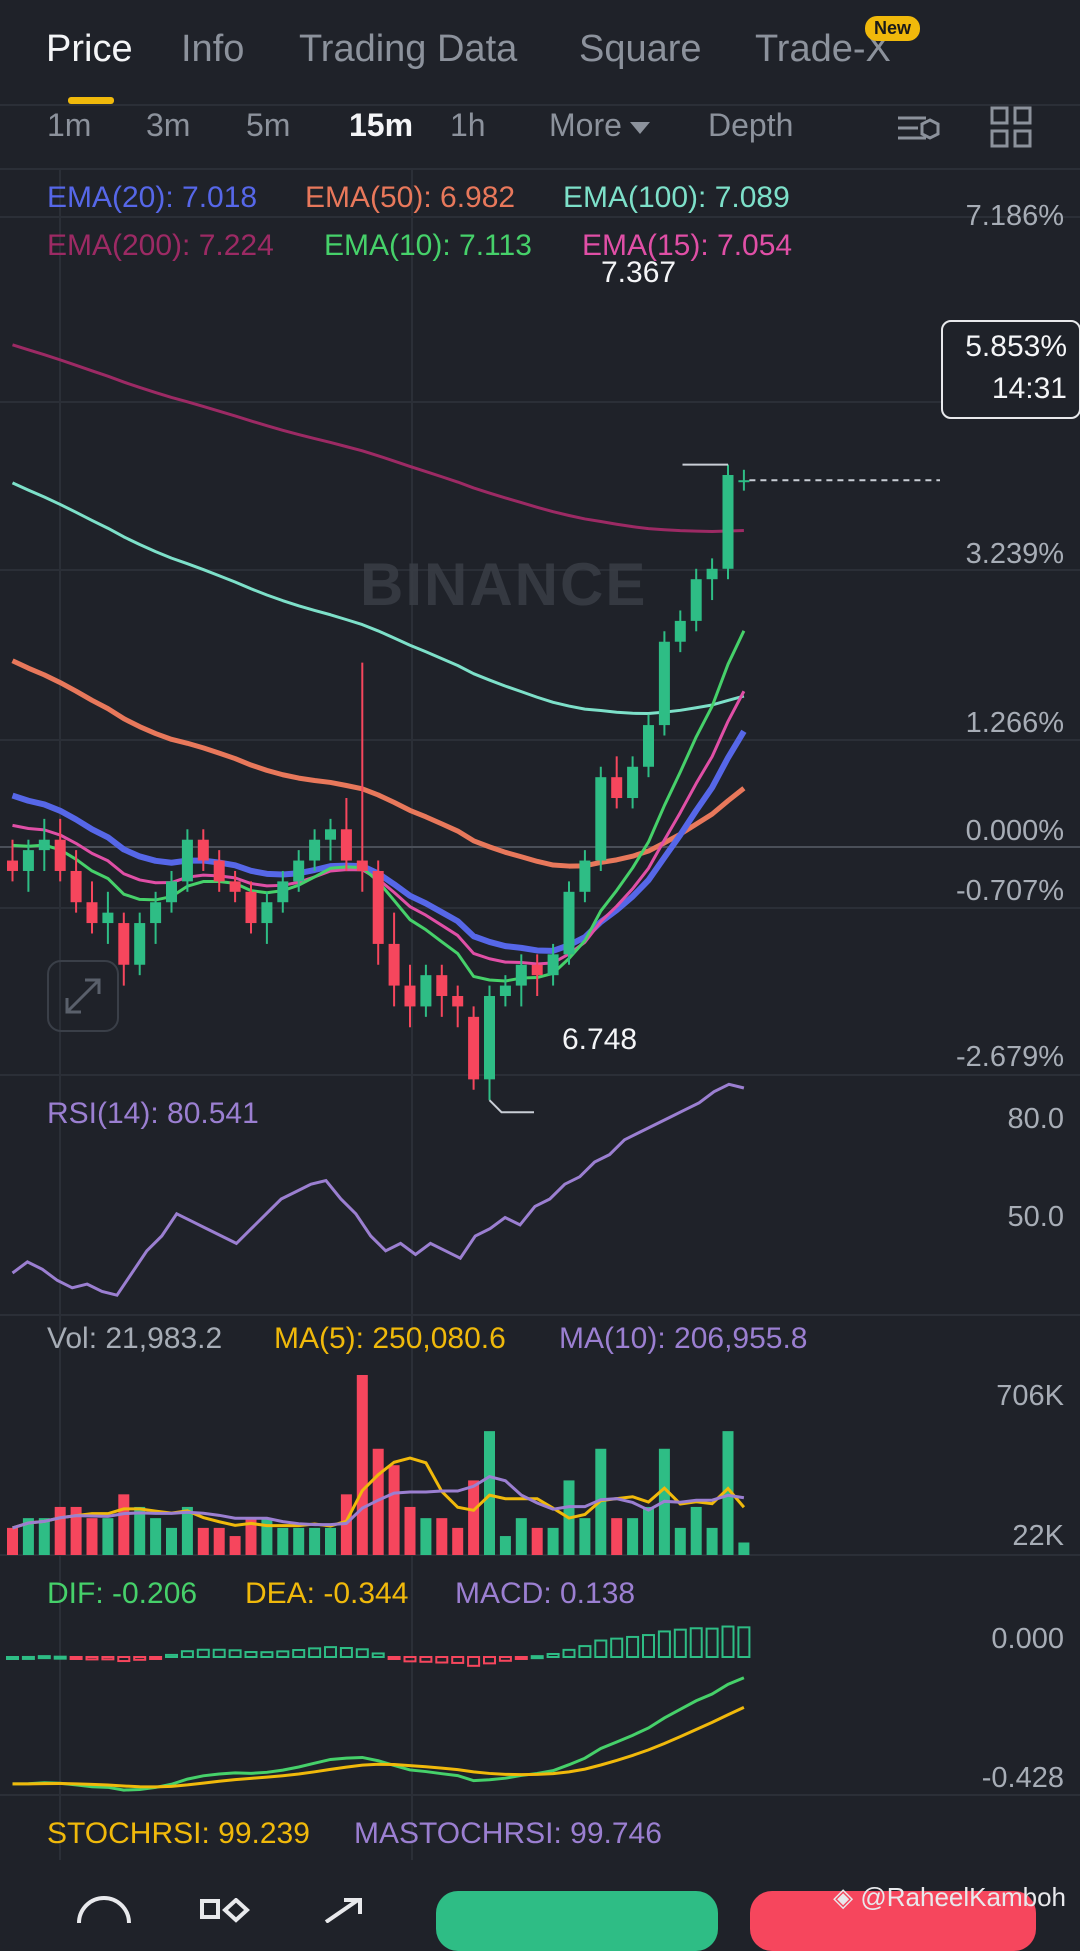 This screenshot has height=1951, width=1080. Describe the element at coordinates (91, 100) in the screenshot. I see `active-tab-indicator` at that location.